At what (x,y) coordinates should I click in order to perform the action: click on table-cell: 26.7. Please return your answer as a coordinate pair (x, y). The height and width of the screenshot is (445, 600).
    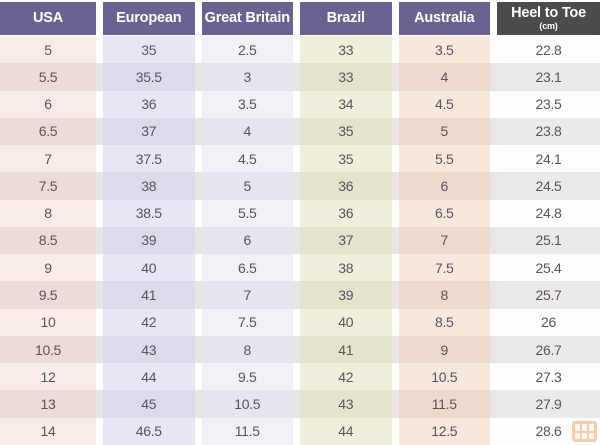
    Looking at the image, I should click on (548, 349).